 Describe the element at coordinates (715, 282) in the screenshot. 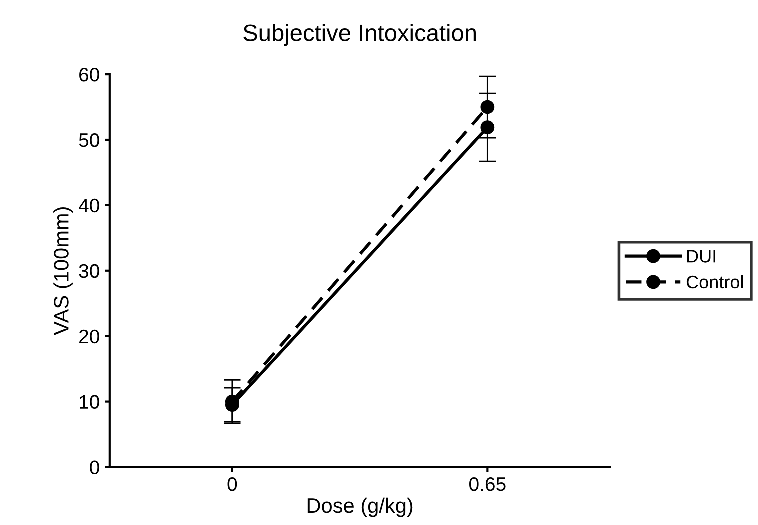

I see `legend-label: Control` at that location.